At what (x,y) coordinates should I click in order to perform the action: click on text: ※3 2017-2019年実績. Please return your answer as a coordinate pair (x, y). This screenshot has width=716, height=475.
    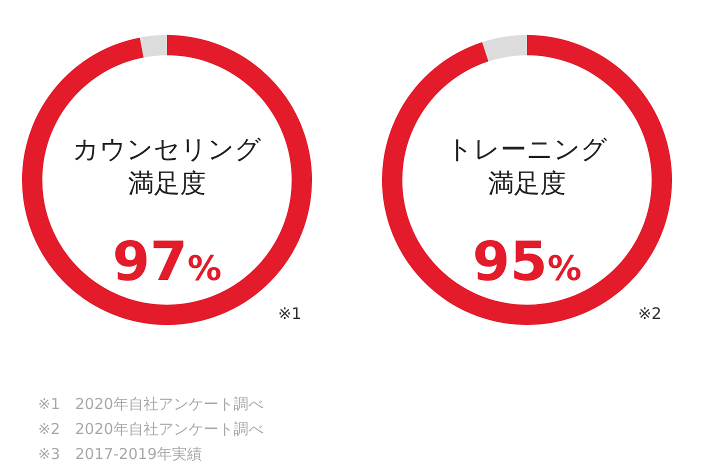
    Looking at the image, I should click on (120, 454).